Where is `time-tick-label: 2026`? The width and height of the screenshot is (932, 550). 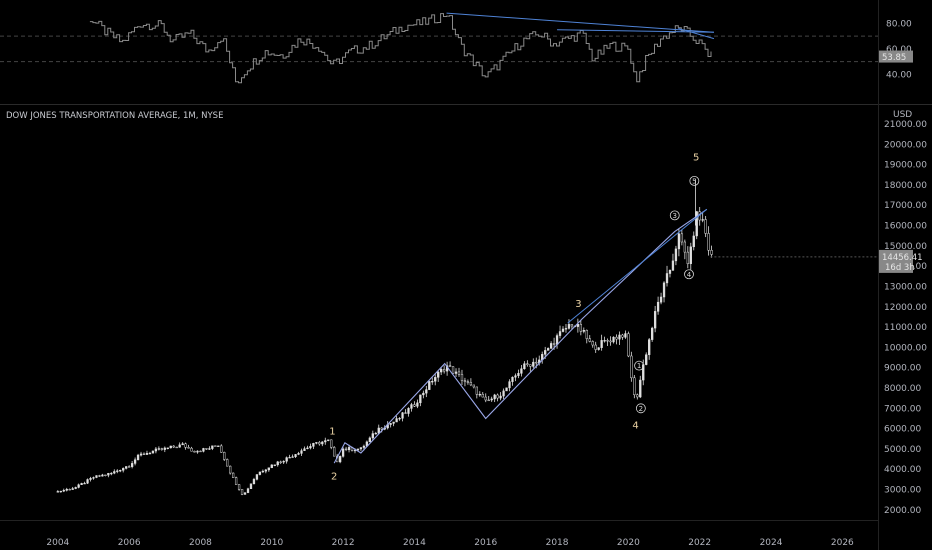 time-tick-label: 2026 is located at coordinates (842, 543).